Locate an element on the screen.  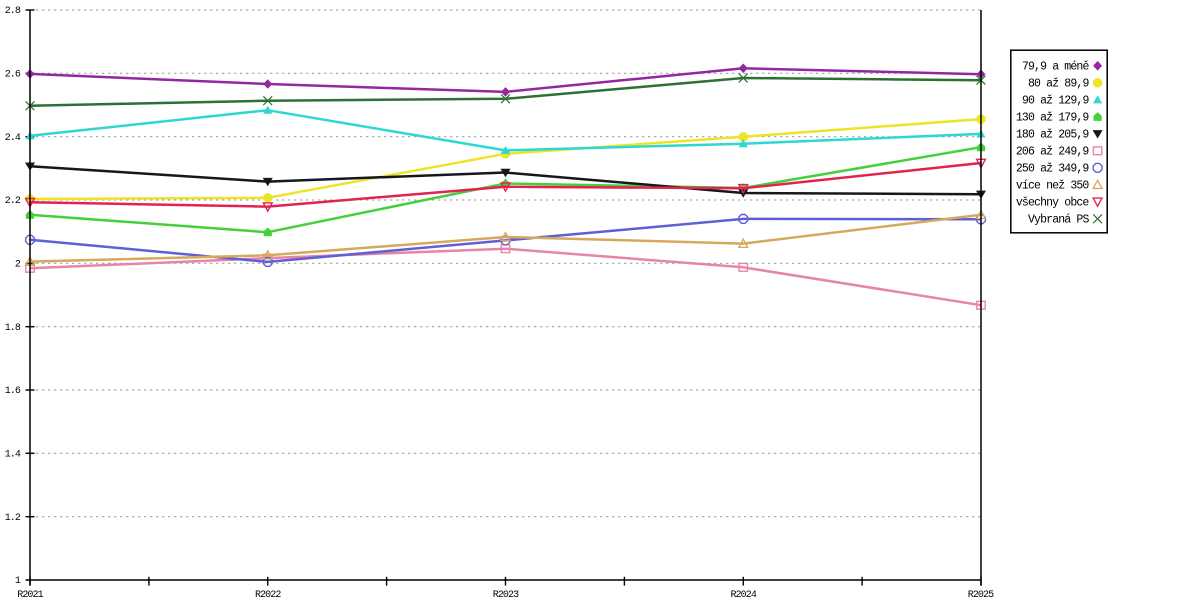
svg-text: 2.8 is located at coordinates (13, 11).